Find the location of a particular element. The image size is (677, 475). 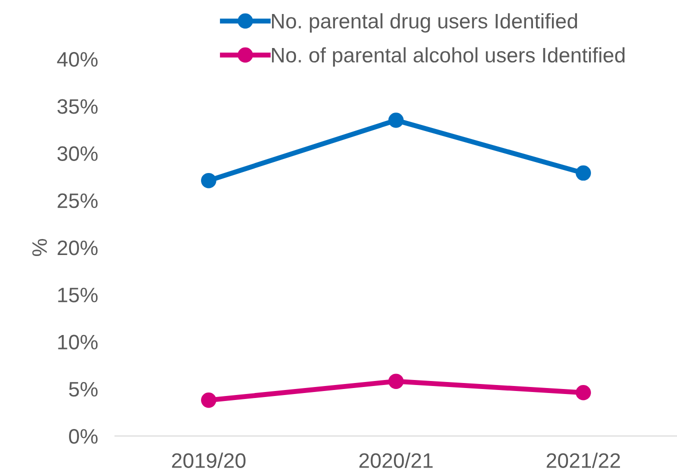

y-tick-label: 35% is located at coordinates (77, 106).